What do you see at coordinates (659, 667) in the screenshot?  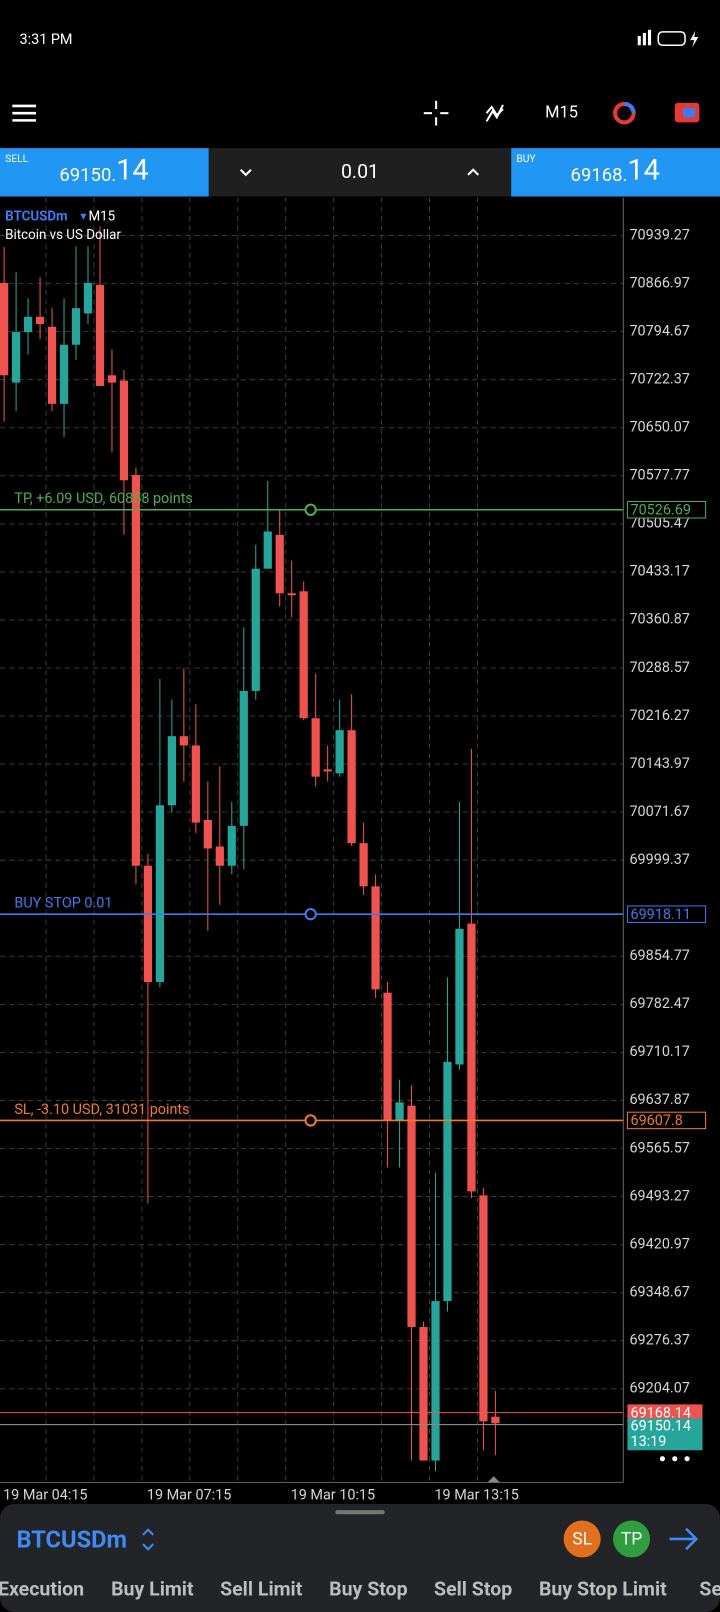 I see `y-tick-label: 70288.57` at bounding box center [659, 667].